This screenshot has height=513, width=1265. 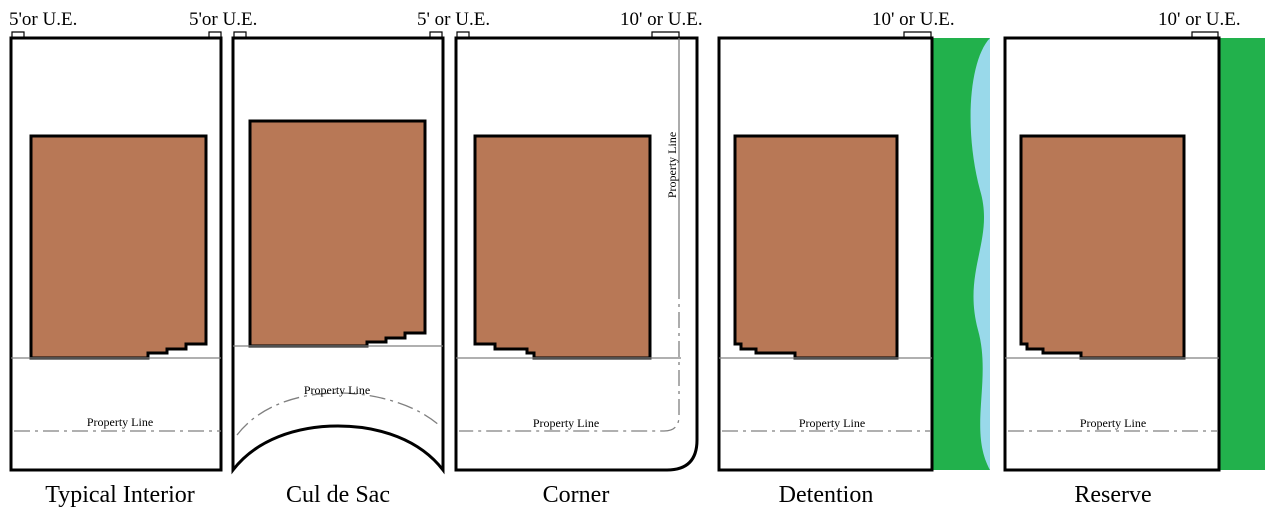 I want to click on panel-title: Typical Interior, so click(x=120, y=495).